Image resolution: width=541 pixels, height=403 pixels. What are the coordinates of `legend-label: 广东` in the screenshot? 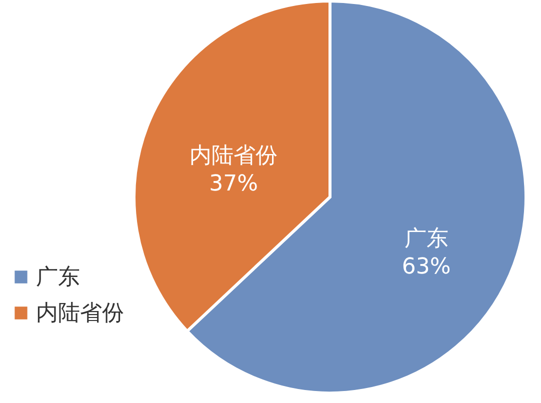 It's located at (58, 277).